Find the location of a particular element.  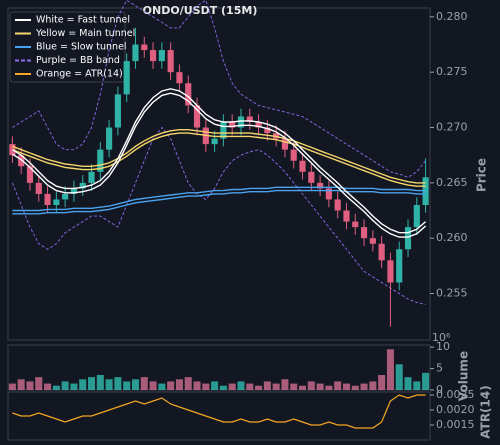

y-axis-label: Price is located at coordinates (482, 175).